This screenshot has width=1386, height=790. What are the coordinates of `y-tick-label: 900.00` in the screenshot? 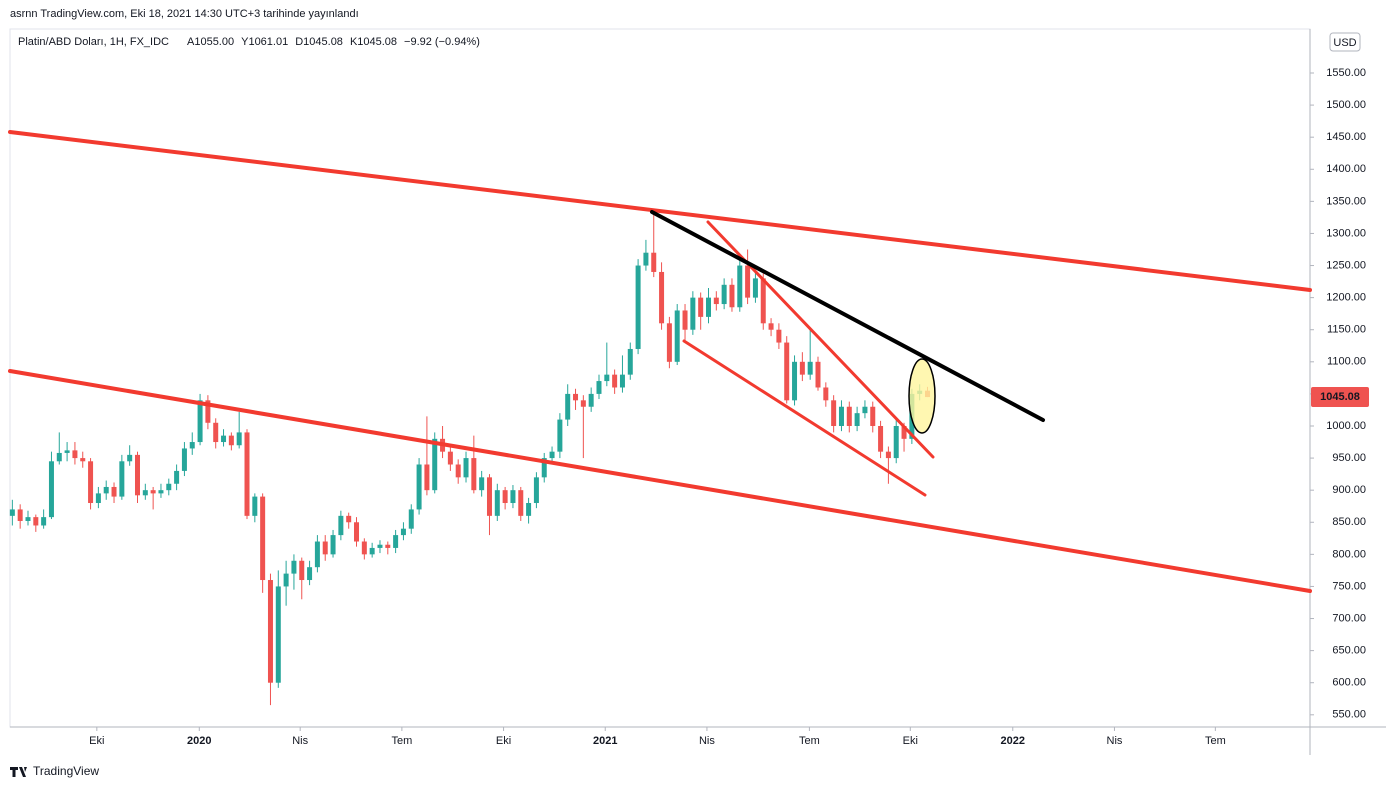 It's located at (1349, 490).